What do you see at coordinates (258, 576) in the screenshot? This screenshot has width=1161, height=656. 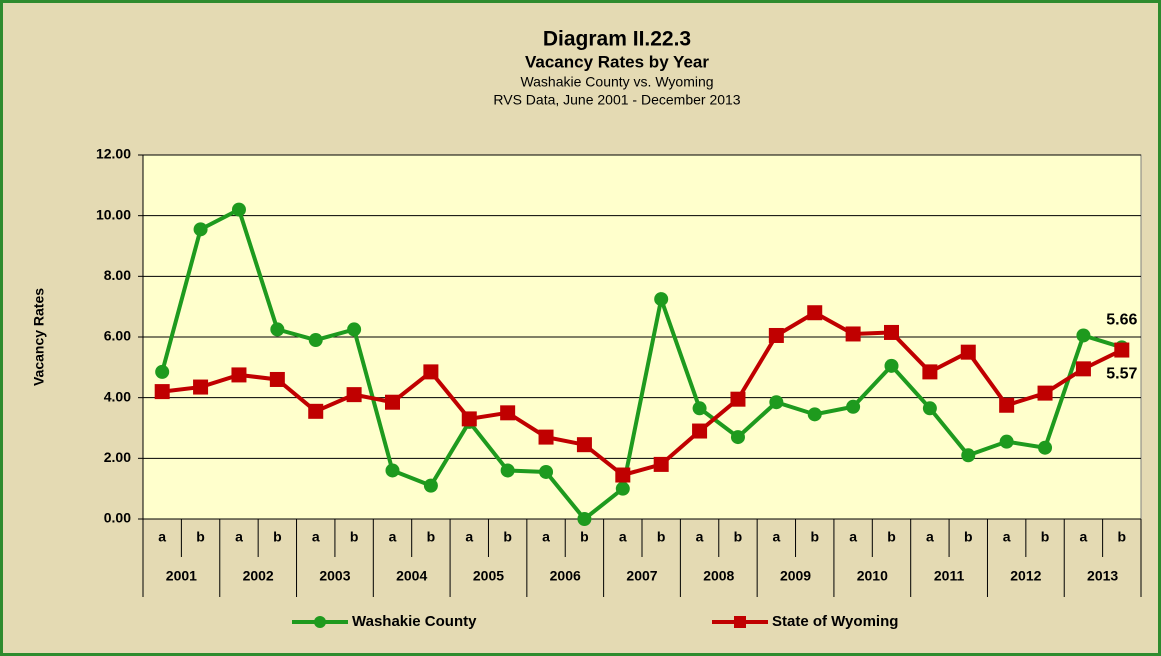 I see `group-label: 2002` at bounding box center [258, 576].